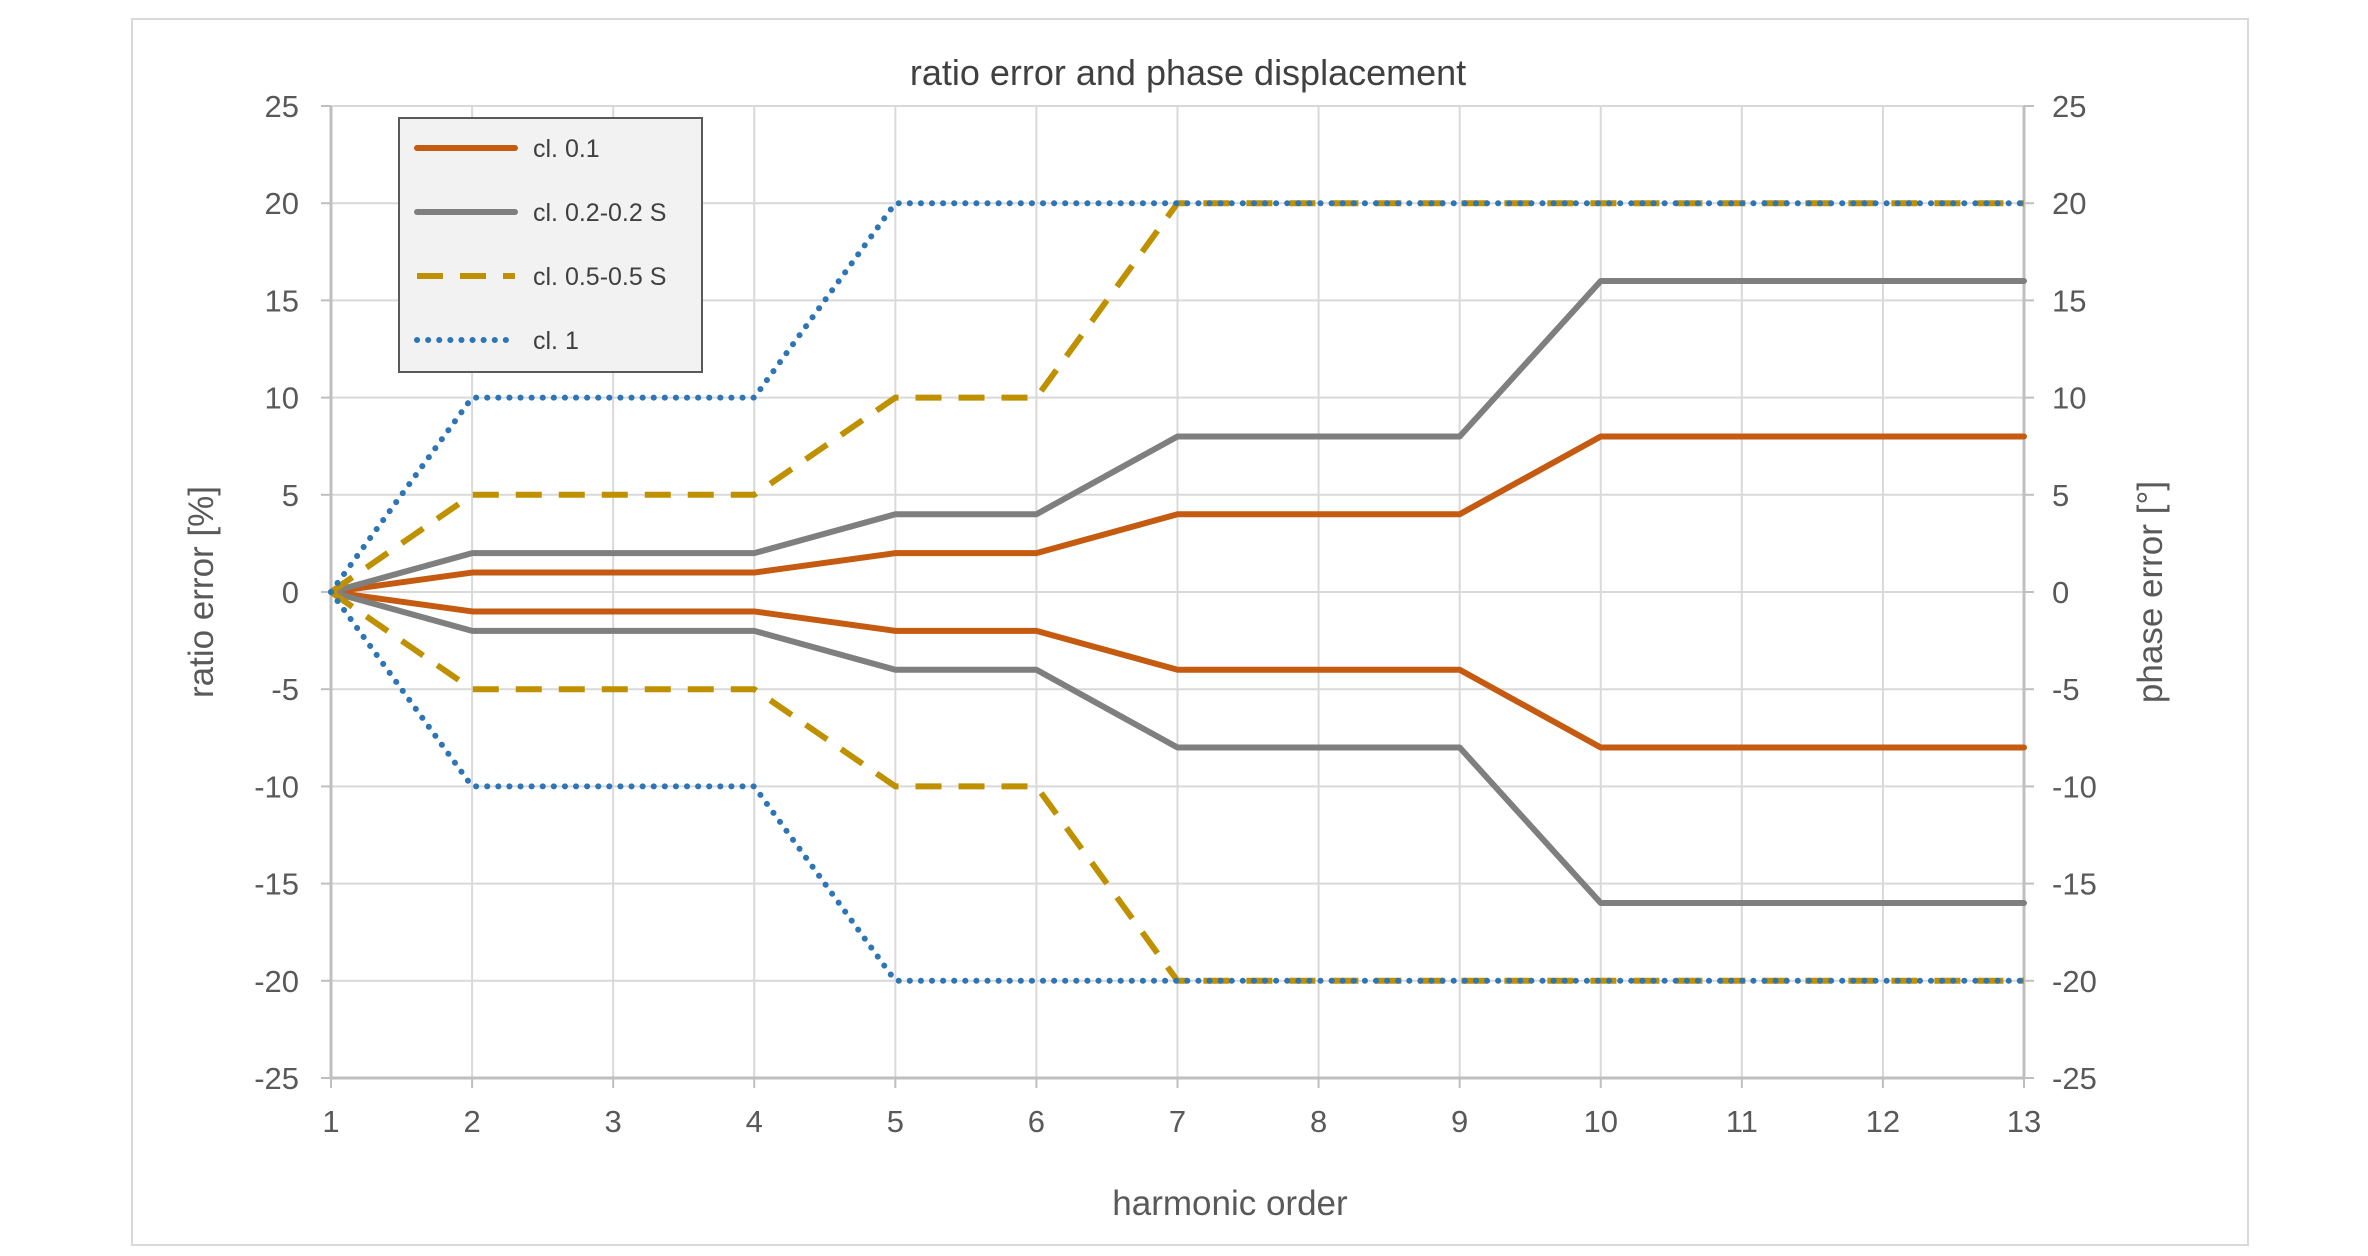  I want to click on x-tick-label: 10, so click(1601, 1121).